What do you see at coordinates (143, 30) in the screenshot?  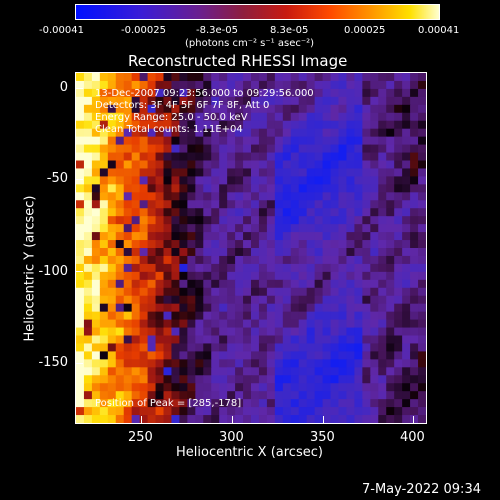 I see `colorbar-tick: -0.00025` at bounding box center [143, 30].